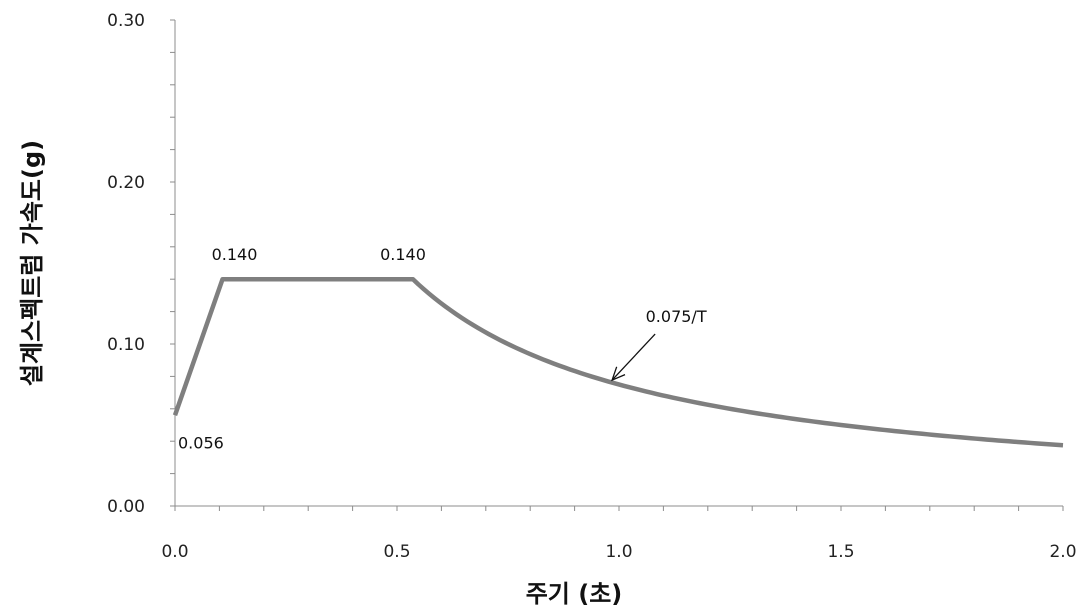 Image resolution: width=1088 pixels, height=614 pixels. Describe the element at coordinates (32, 263) in the screenshot. I see `y-axis-title: 설계스펙트럼 가속도(g)` at that location.